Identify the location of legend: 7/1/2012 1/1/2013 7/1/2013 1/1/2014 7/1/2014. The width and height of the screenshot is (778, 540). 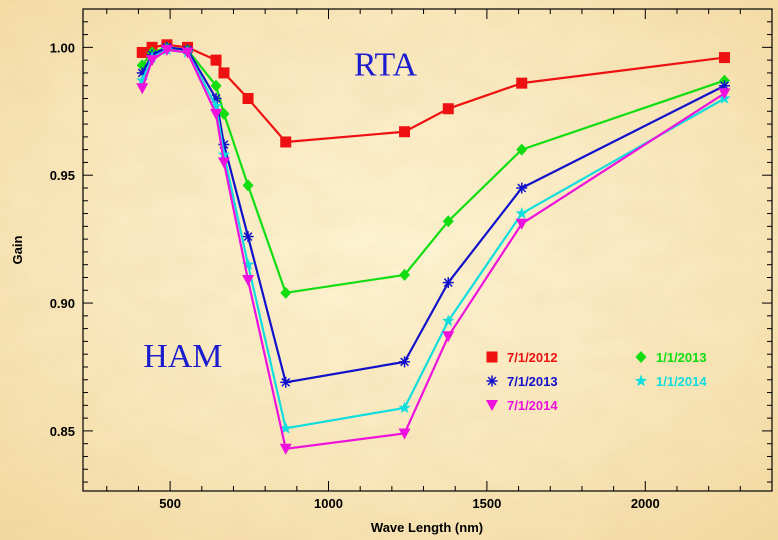
(596, 381).